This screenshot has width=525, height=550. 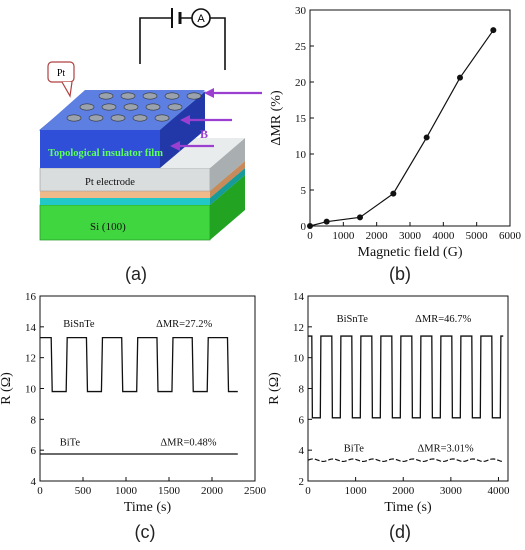 I want to click on y-tick-label-c: 4, so click(x=34, y=482).